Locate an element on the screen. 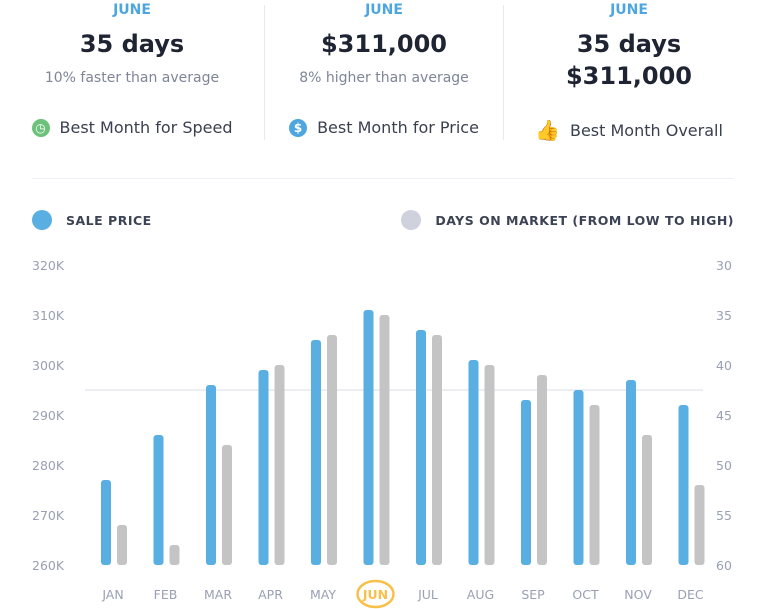 The image size is (768, 609). legend-days: DAYS ON MARKET (FROM LOW TO HIGH) is located at coordinates (567, 220).